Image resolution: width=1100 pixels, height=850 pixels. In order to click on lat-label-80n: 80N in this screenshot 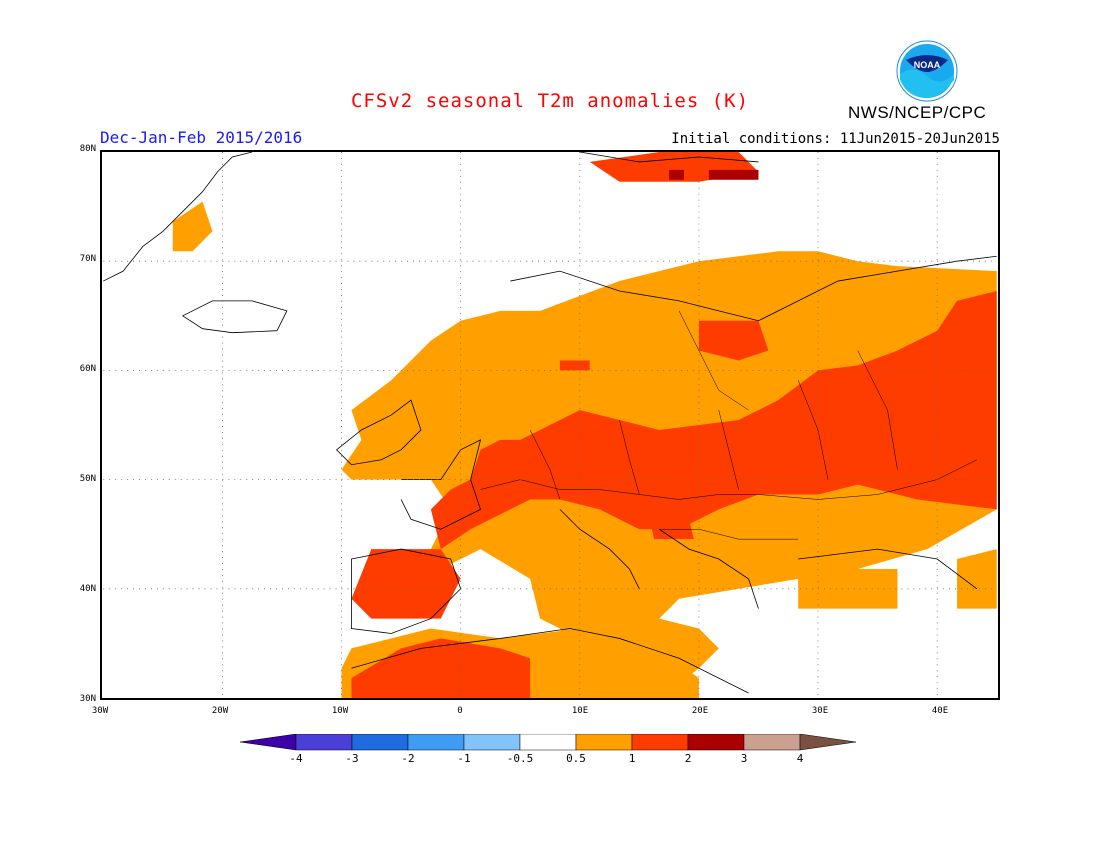, I will do `click(87, 149)`.